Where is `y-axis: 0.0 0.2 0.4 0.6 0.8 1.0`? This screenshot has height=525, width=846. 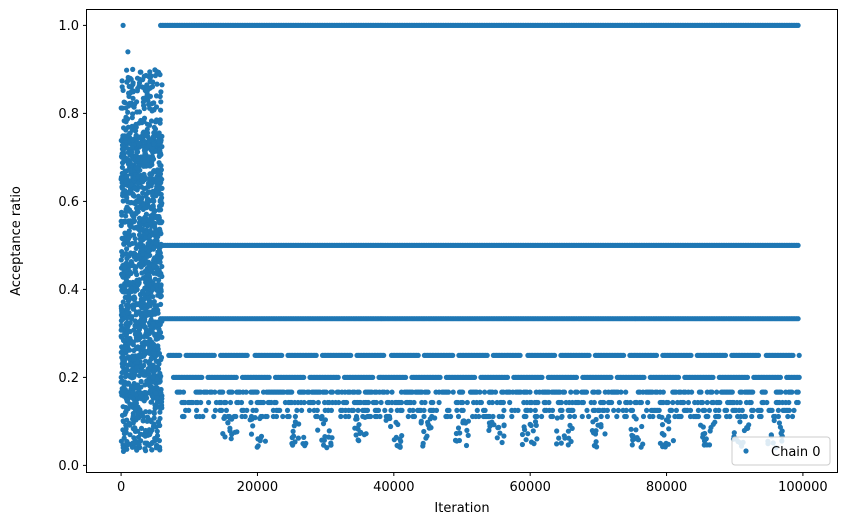 y-axis: 0.0 0.2 0.4 0.6 0.8 1.0 is located at coordinates (72, 246).